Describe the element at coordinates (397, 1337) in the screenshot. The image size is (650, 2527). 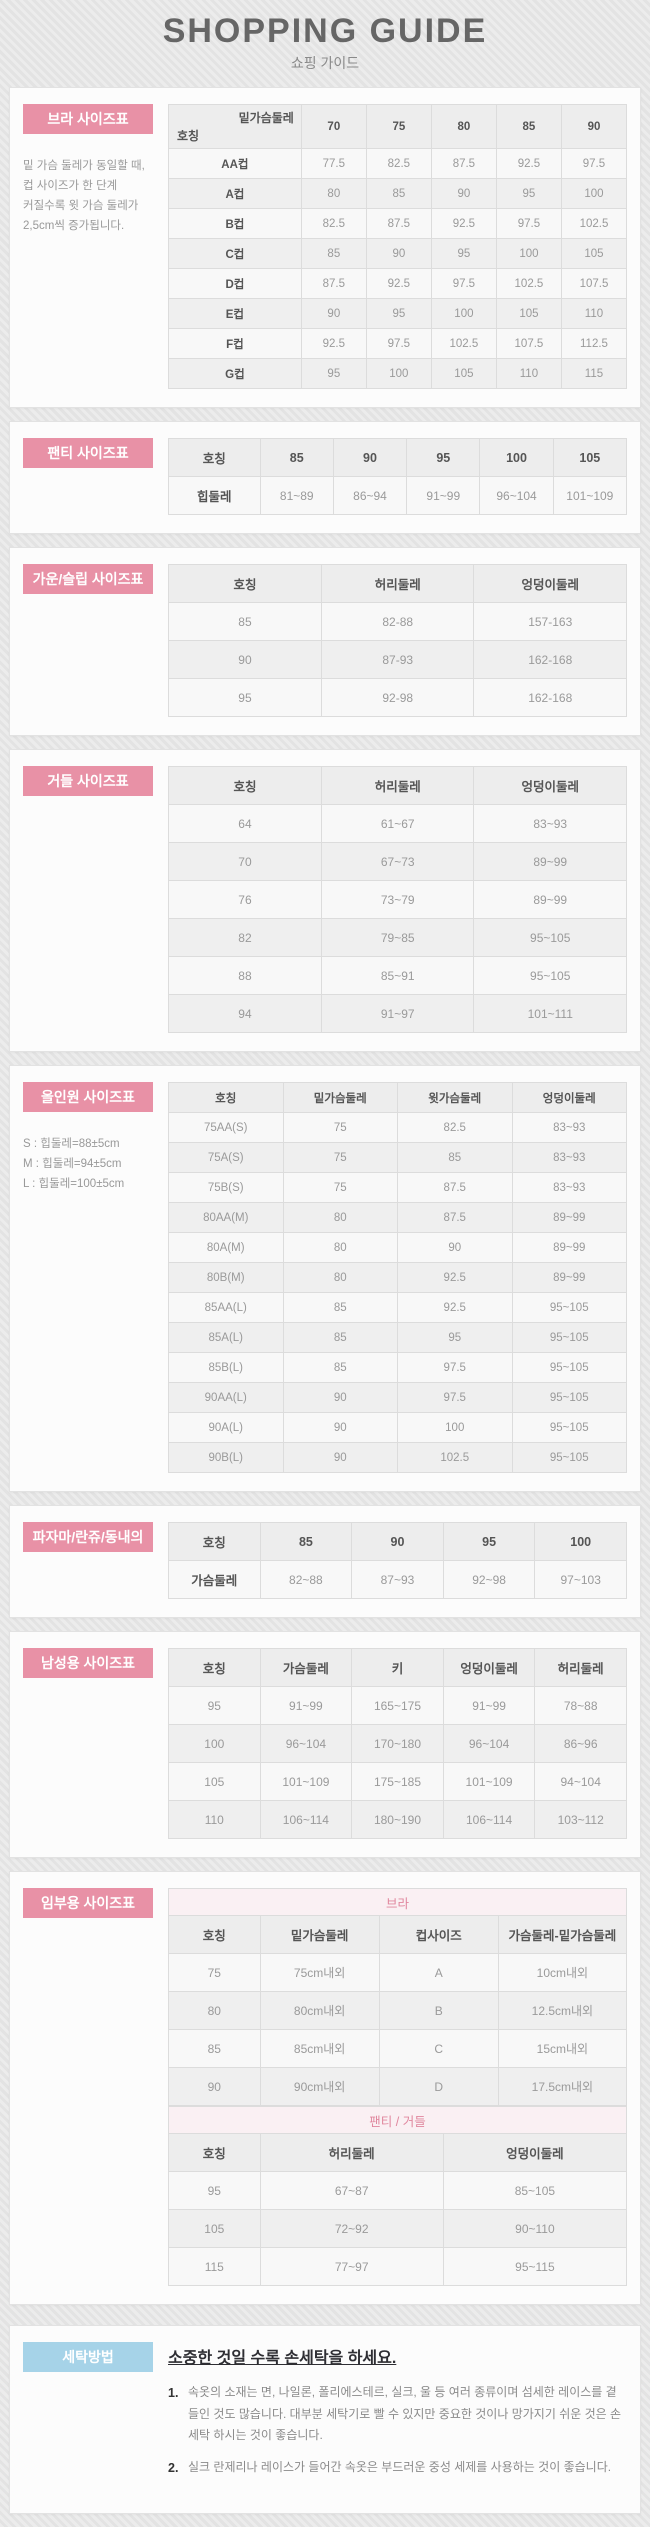
I see `table-row: 85A(L) 85 95 95~105` at that location.